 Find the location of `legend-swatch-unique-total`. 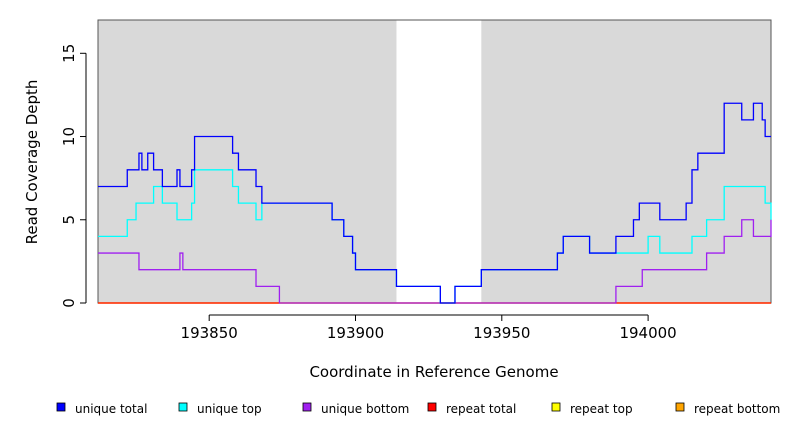

legend-swatch-unique-total is located at coordinates (61, 407).